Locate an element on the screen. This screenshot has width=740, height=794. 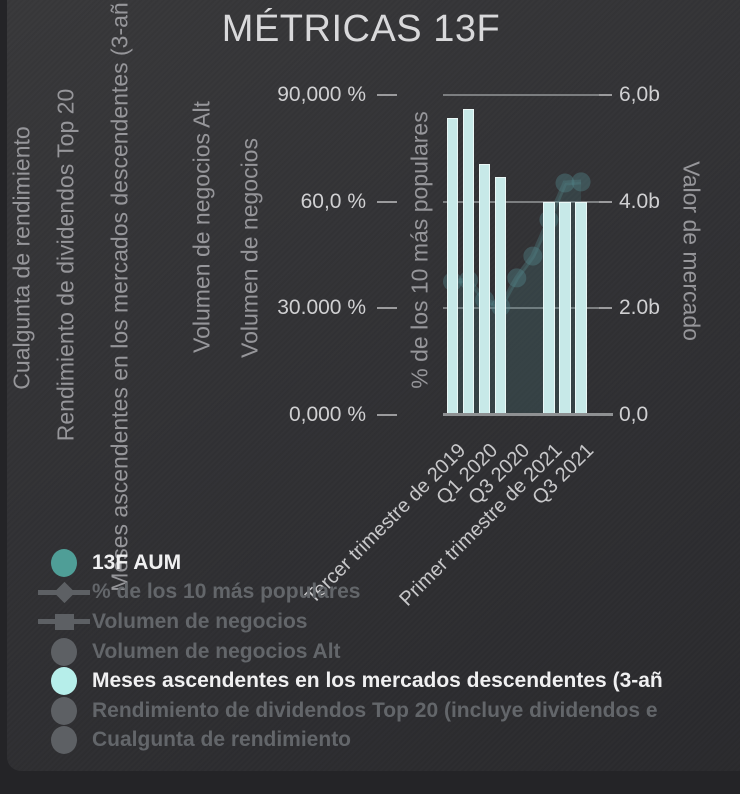
ytick-left-90: 90,000 % is located at coordinates (321, 94).